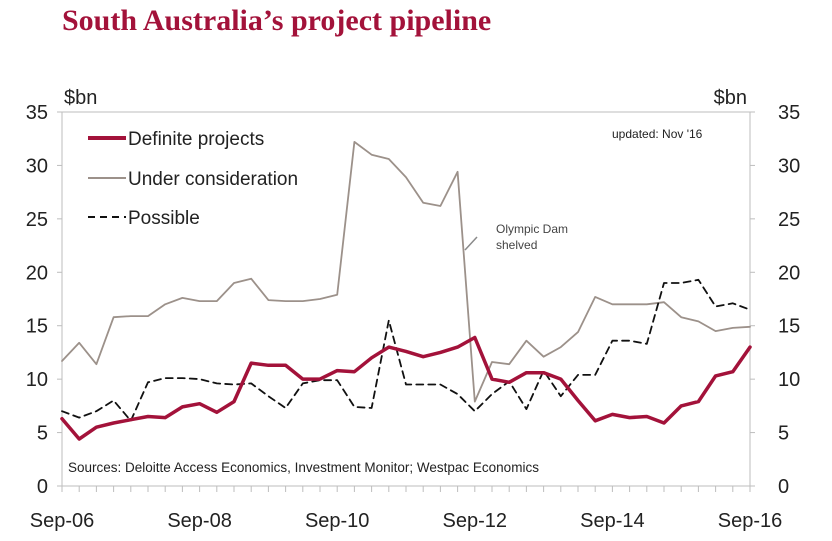  Describe the element at coordinates (164, 218) in the screenshot. I see `legend-label-possible: Possible` at that location.